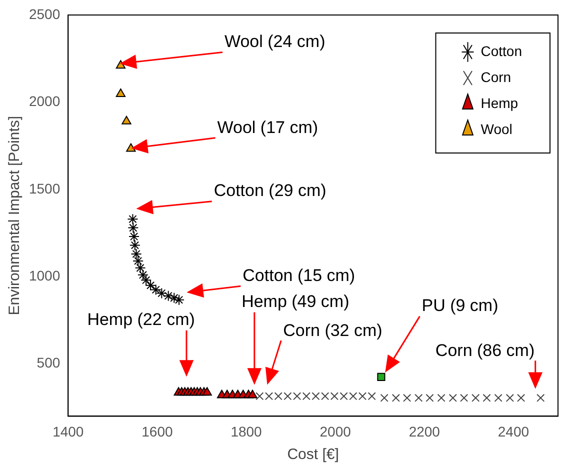 The height and width of the screenshot is (470, 564). Describe the element at coordinates (246, 431) in the screenshot. I see `x-tick-label: 1800` at that location.